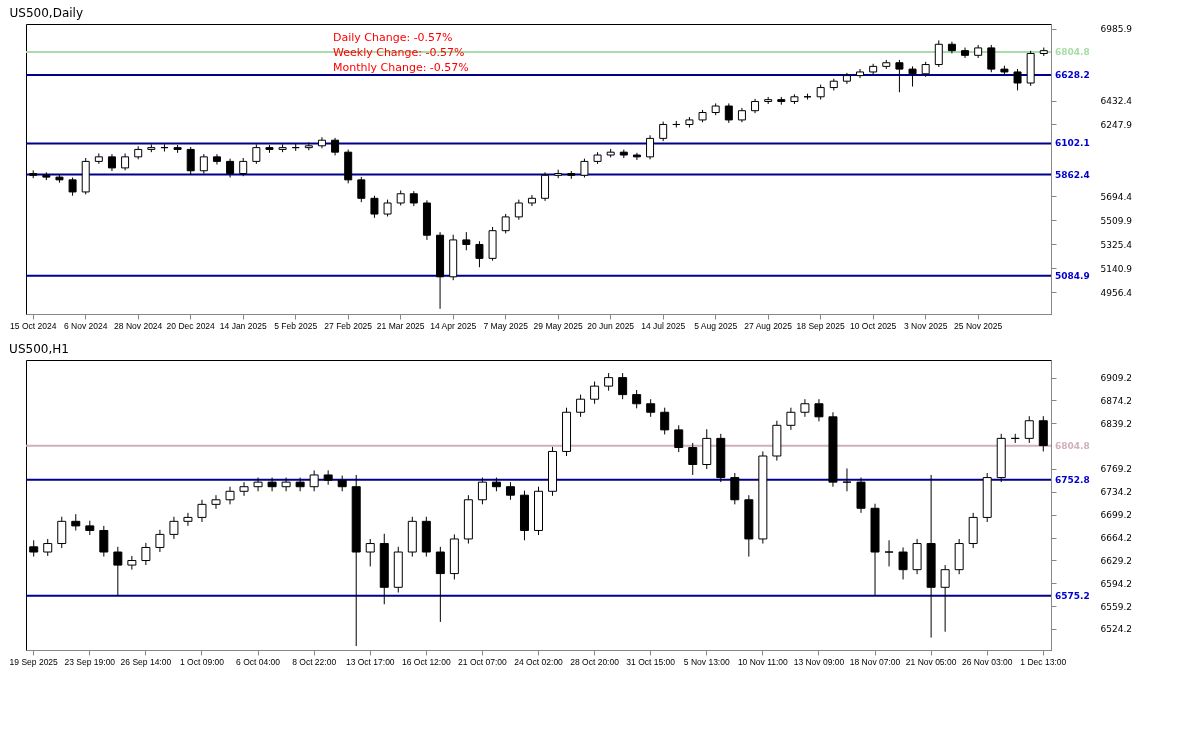  I want to click on y-tick-label: 5509.9, so click(1116, 220).